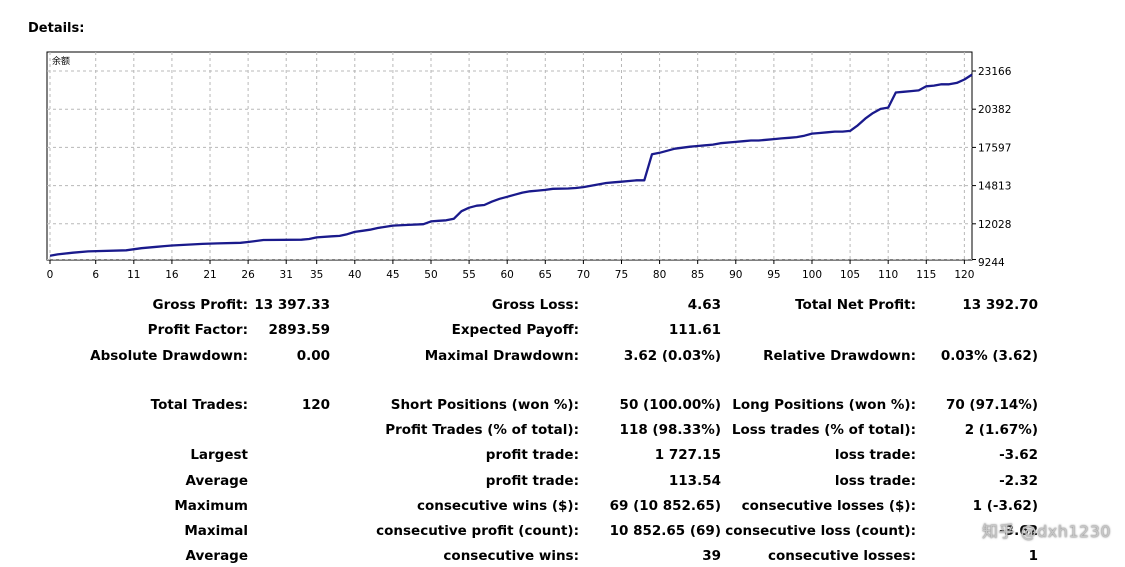 Image resolution: width=1125 pixels, height=567 pixels. I want to click on x-tick-label: 40, so click(354, 275).